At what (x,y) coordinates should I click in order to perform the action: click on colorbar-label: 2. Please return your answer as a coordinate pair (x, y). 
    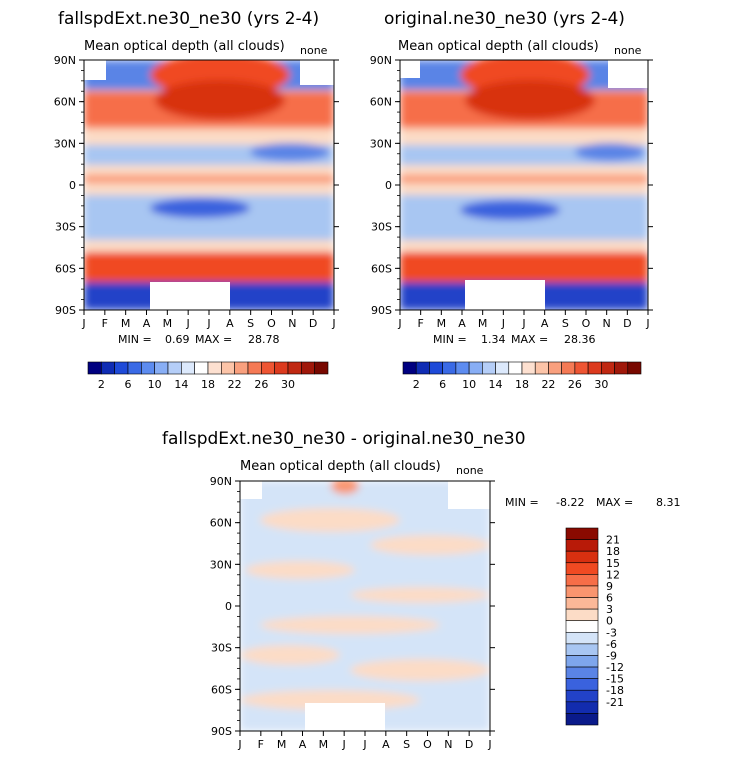
    Looking at the image, I should click on (416, 384).